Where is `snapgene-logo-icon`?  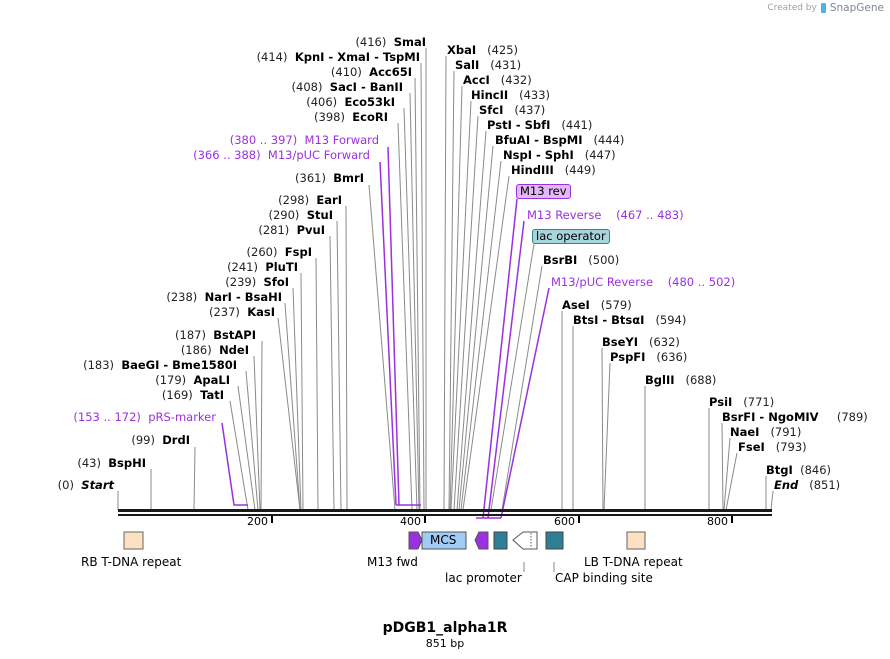 snapgene-logo-icon is located at coordinates (823, 8).